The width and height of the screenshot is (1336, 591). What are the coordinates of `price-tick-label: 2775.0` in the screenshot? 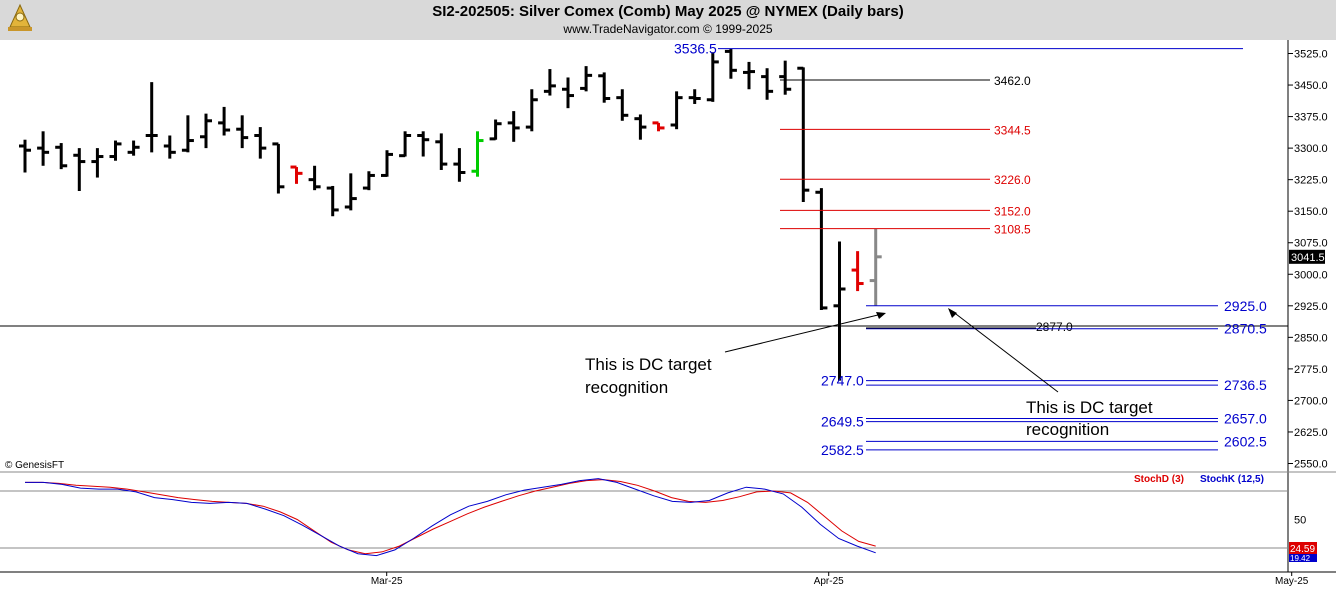 It's located at (1311, 370).